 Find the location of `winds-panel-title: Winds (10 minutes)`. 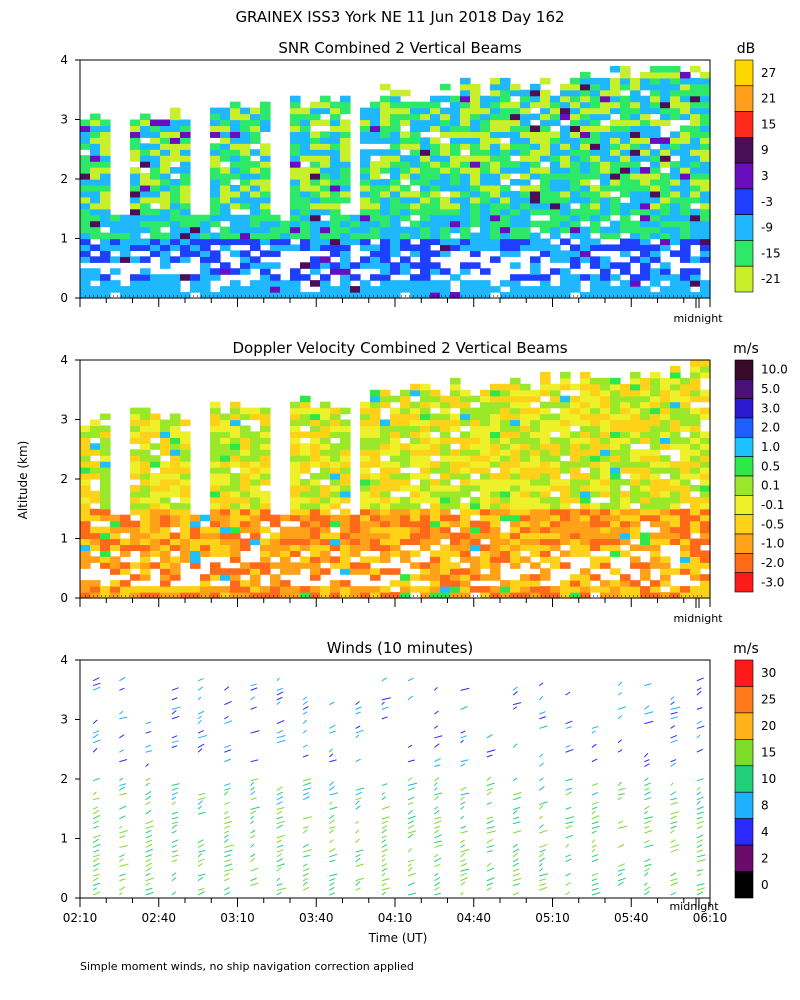

winds-panel-title: Winds (10 minutes) is located at coordinates (400, 648).